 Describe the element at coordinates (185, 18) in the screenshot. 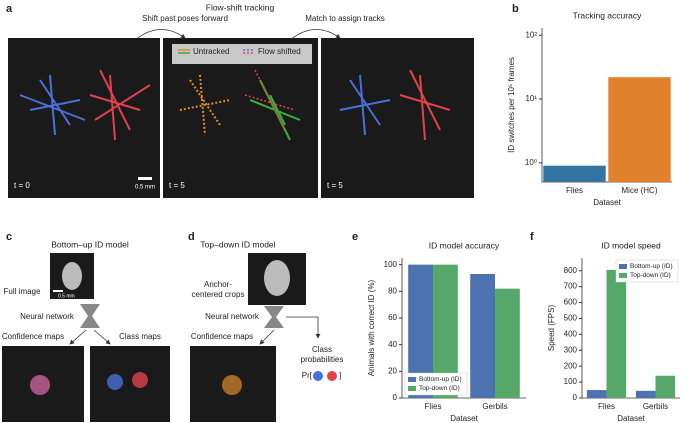

I see `step-label: Shift past poses forward` at that location.